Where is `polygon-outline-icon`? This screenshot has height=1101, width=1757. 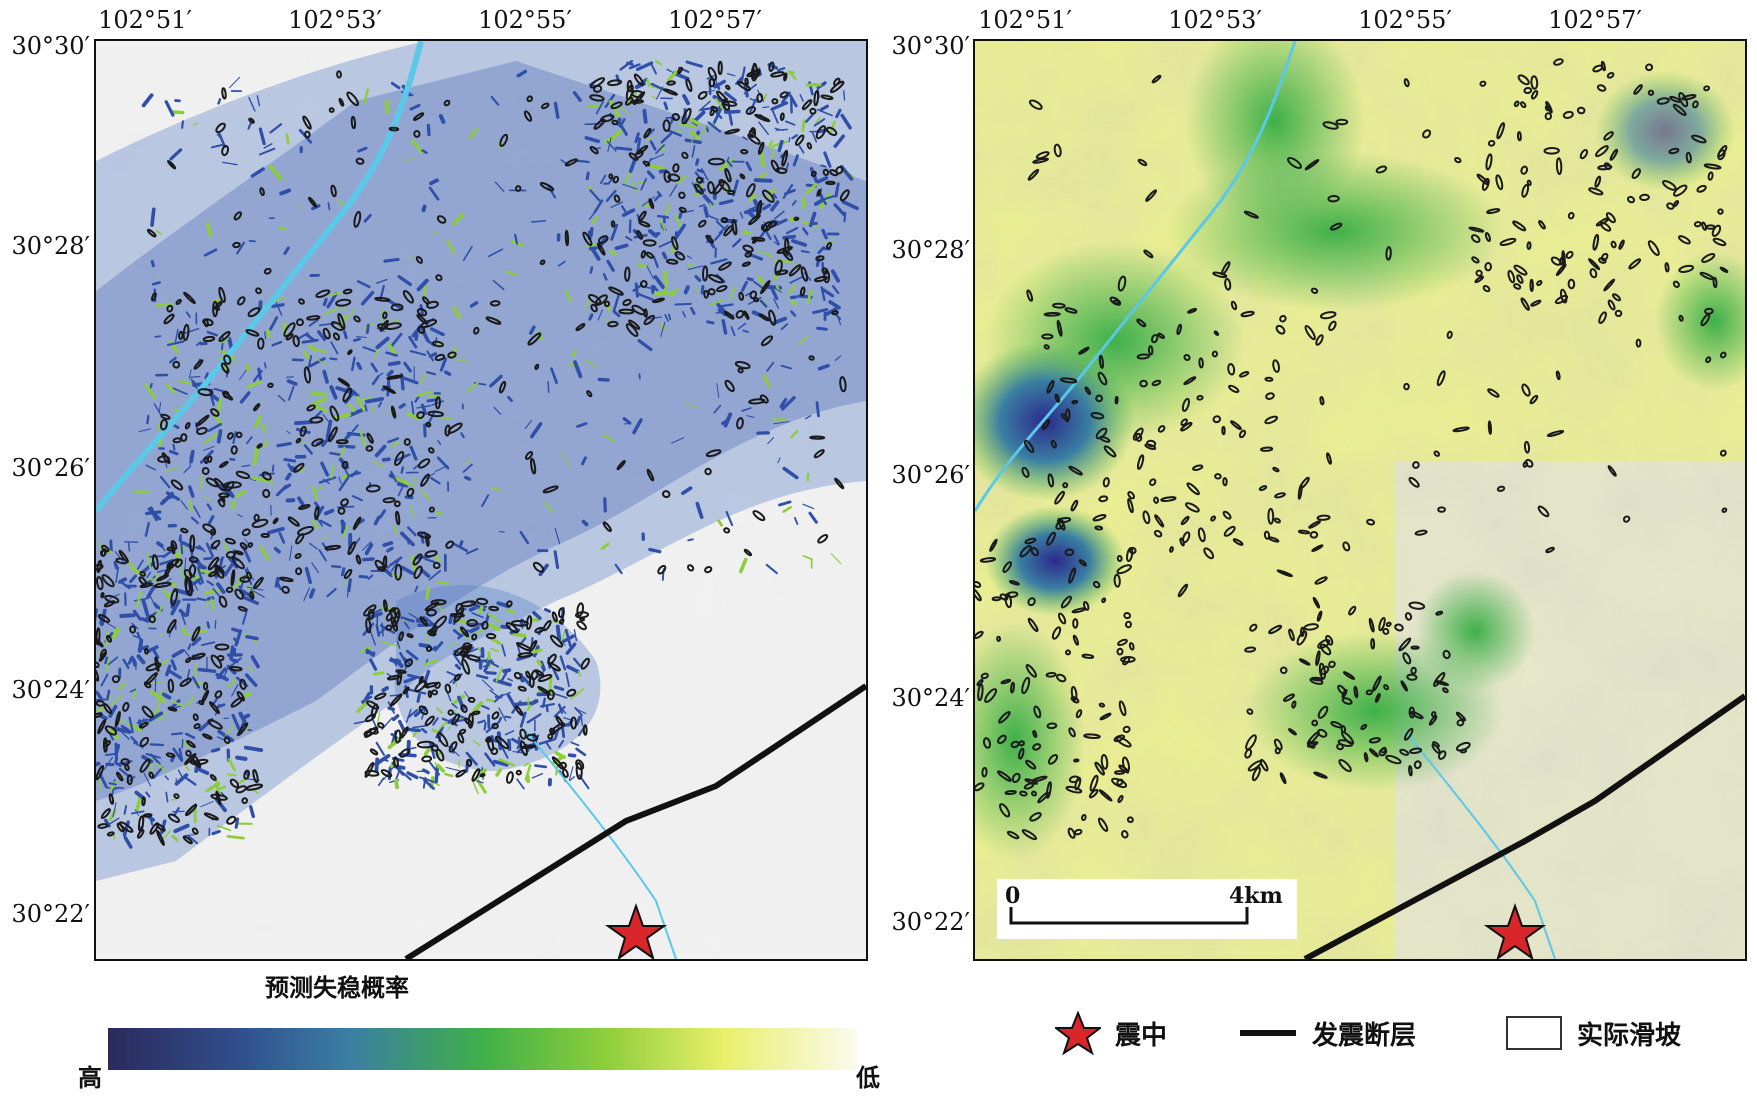 polygon-outline-icon is located at coordinates (1534, 1033).